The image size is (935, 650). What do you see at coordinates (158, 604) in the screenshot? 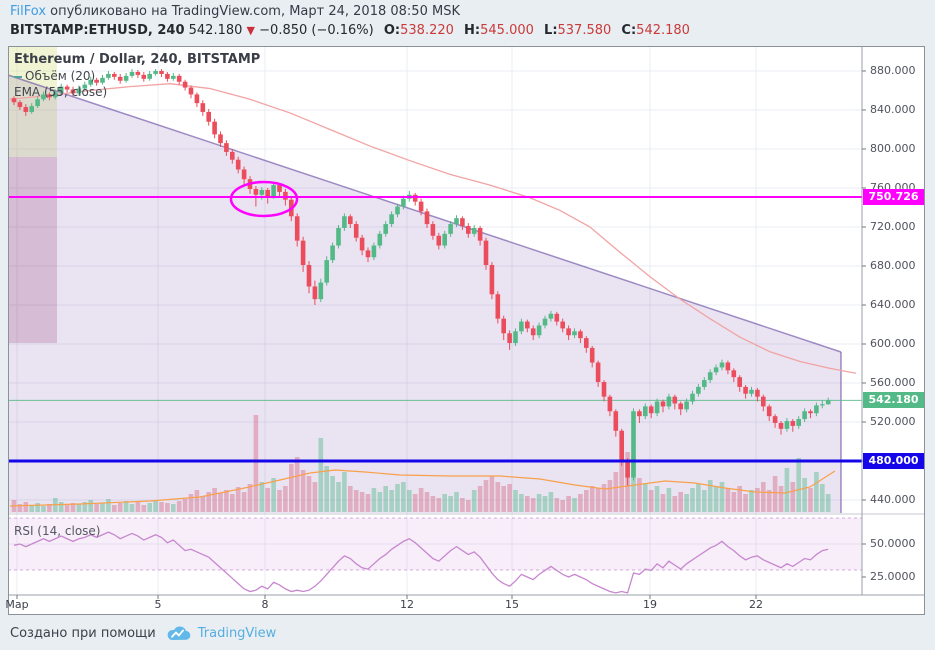
I see `time-tick-label: 5` at bounding box center [158, 604].